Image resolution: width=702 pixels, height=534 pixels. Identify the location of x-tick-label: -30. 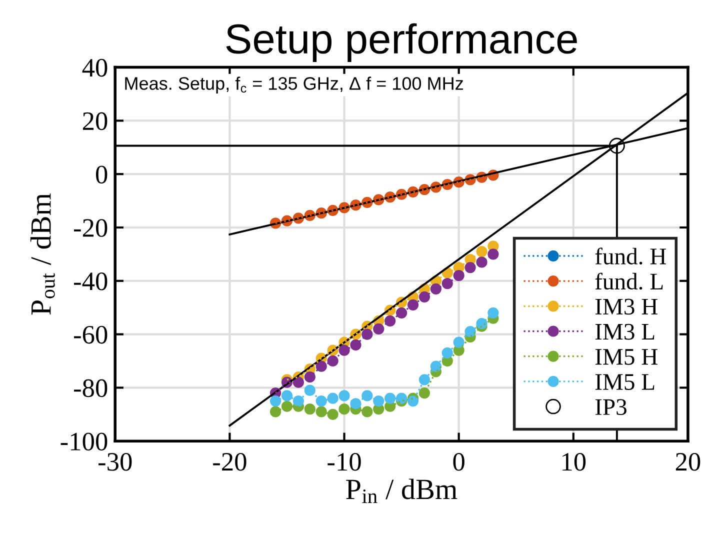
(115, 461).